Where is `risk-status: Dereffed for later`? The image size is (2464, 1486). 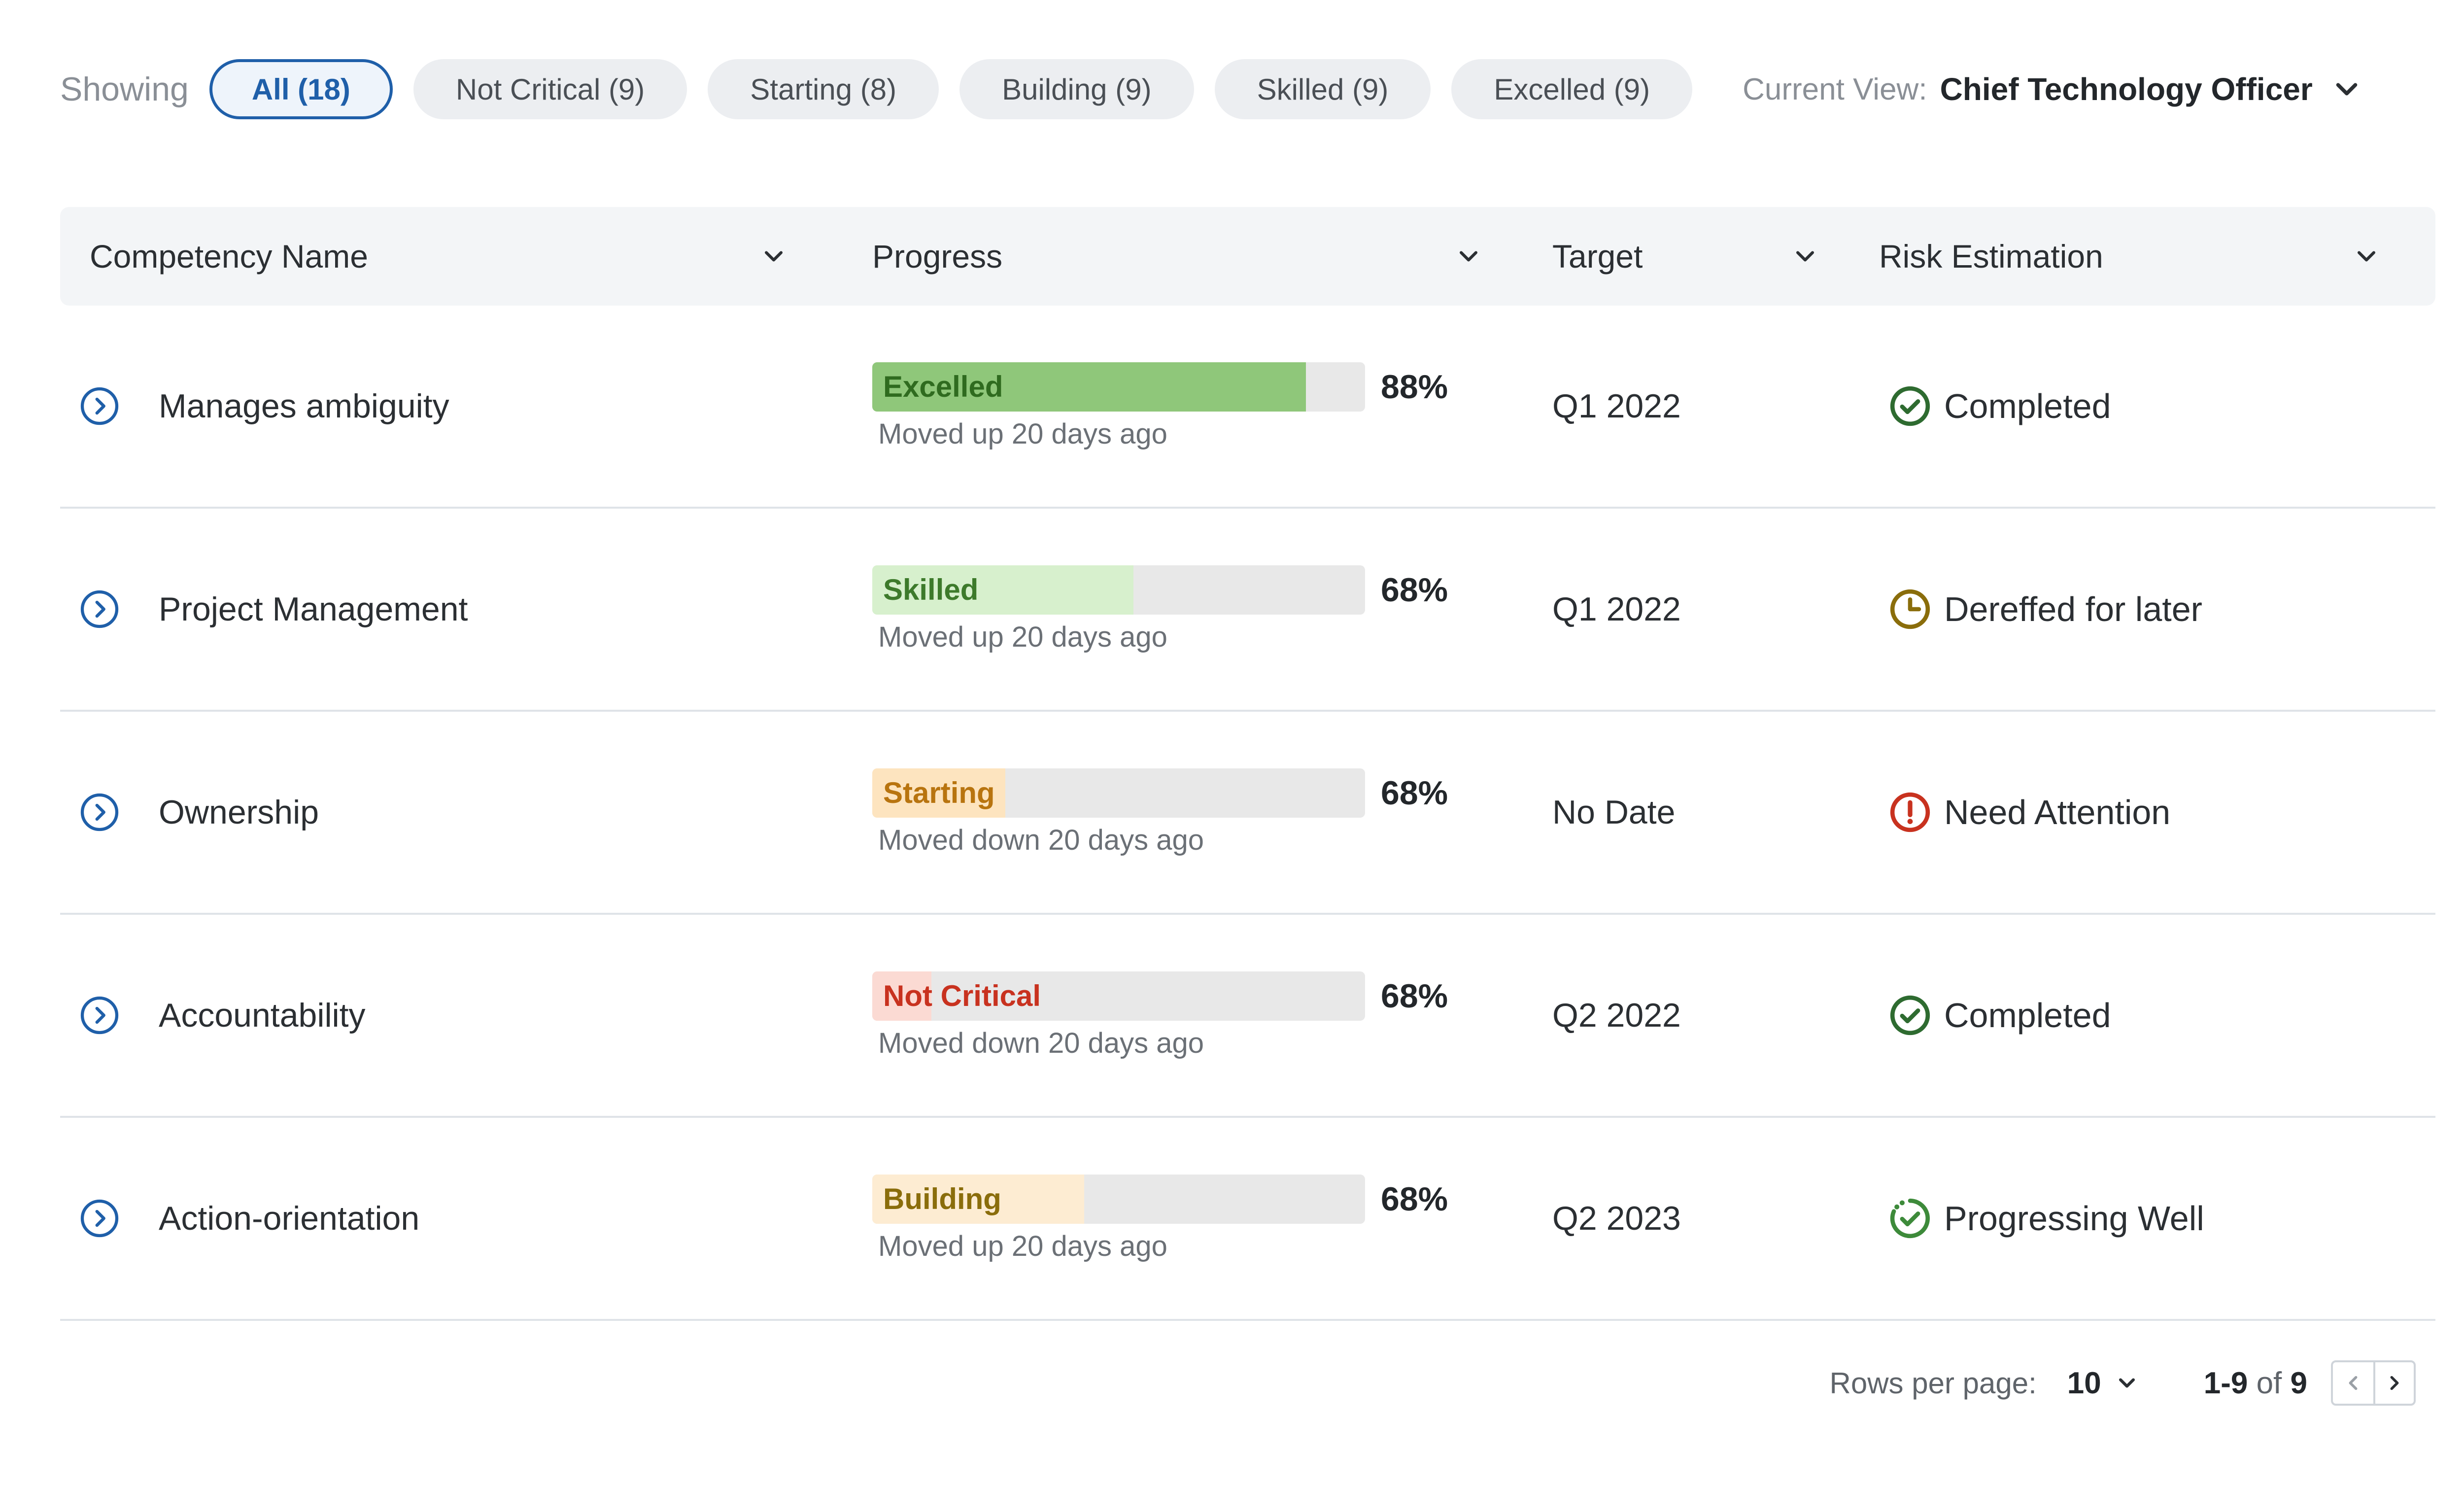
risk-status: Dereffed for later is located at coordinates (2073, 609).